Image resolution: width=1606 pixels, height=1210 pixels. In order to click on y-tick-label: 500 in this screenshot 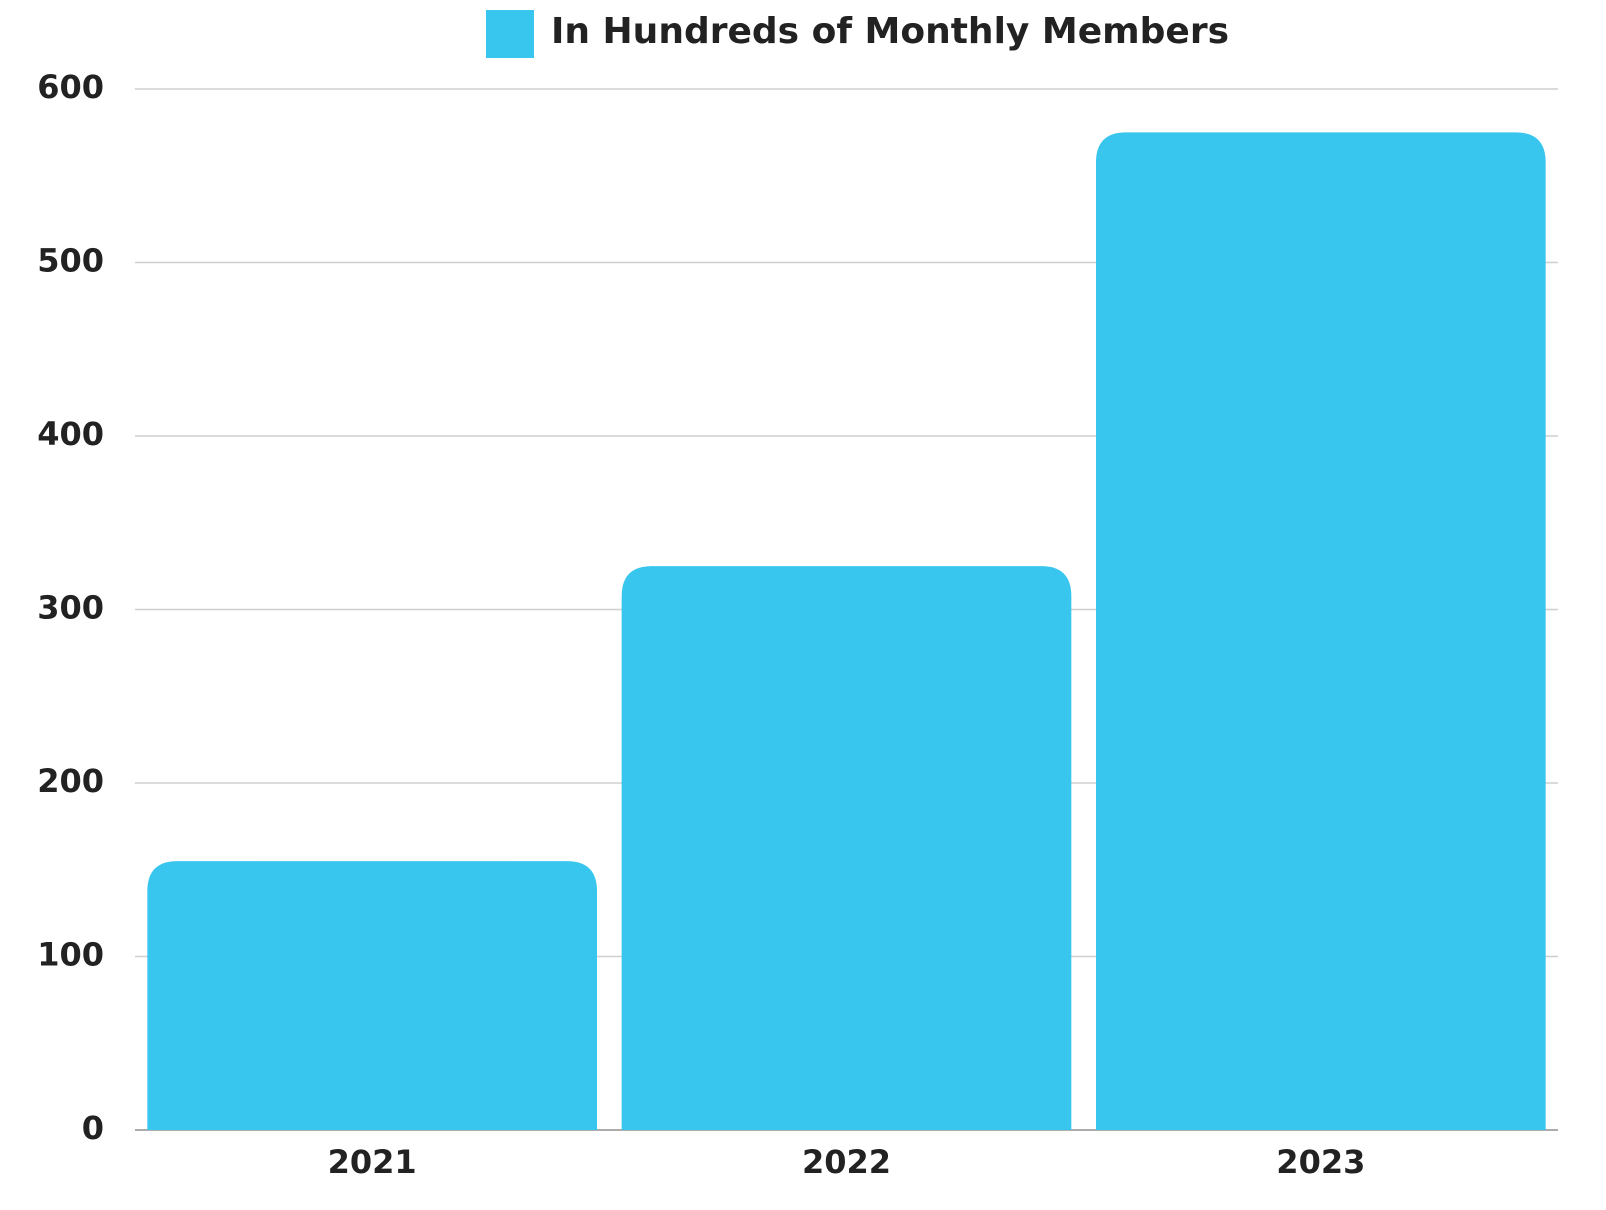, I will do `click(70, 261)`.